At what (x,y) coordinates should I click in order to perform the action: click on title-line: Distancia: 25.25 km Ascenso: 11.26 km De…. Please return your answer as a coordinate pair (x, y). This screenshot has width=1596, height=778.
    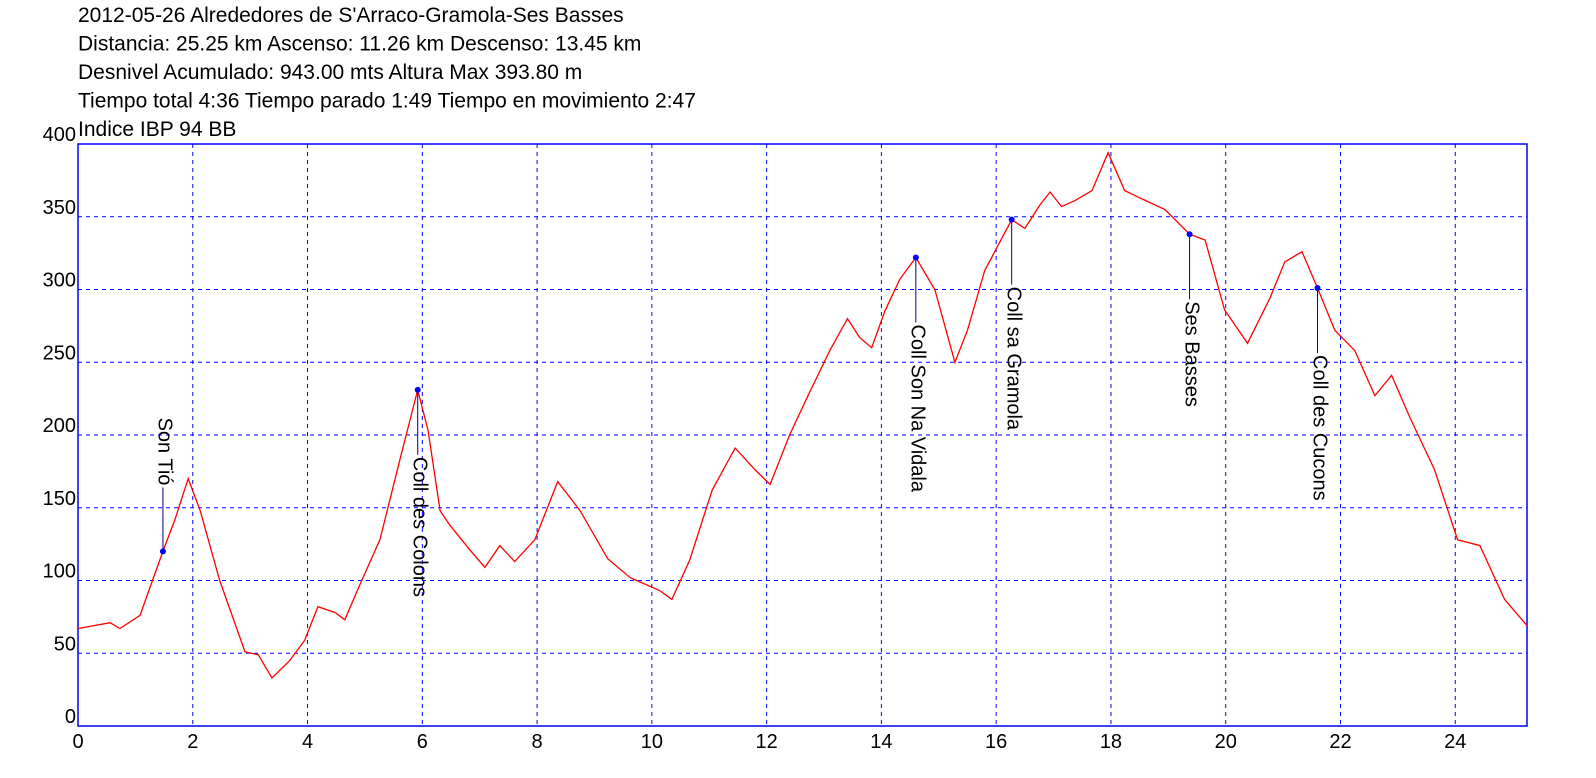
    Looking at the image, I should click on (359, 44).